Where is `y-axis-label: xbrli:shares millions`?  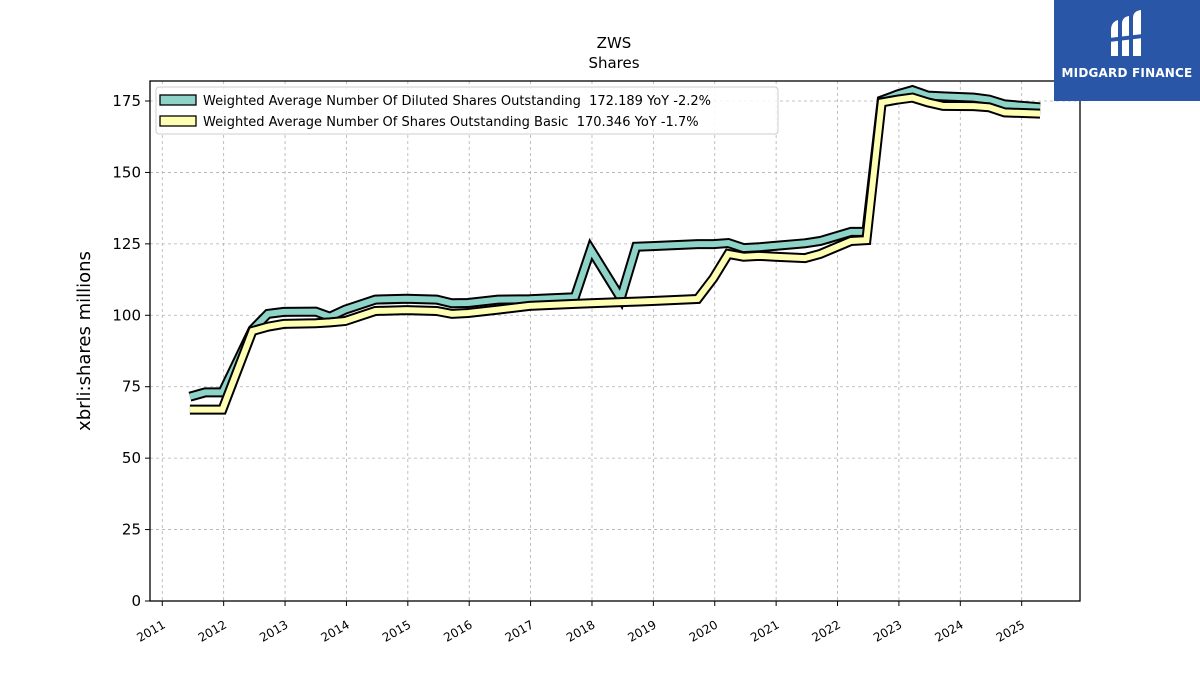
y-axis-label: xbrli:shares millions is located at coordinates (84, 341).